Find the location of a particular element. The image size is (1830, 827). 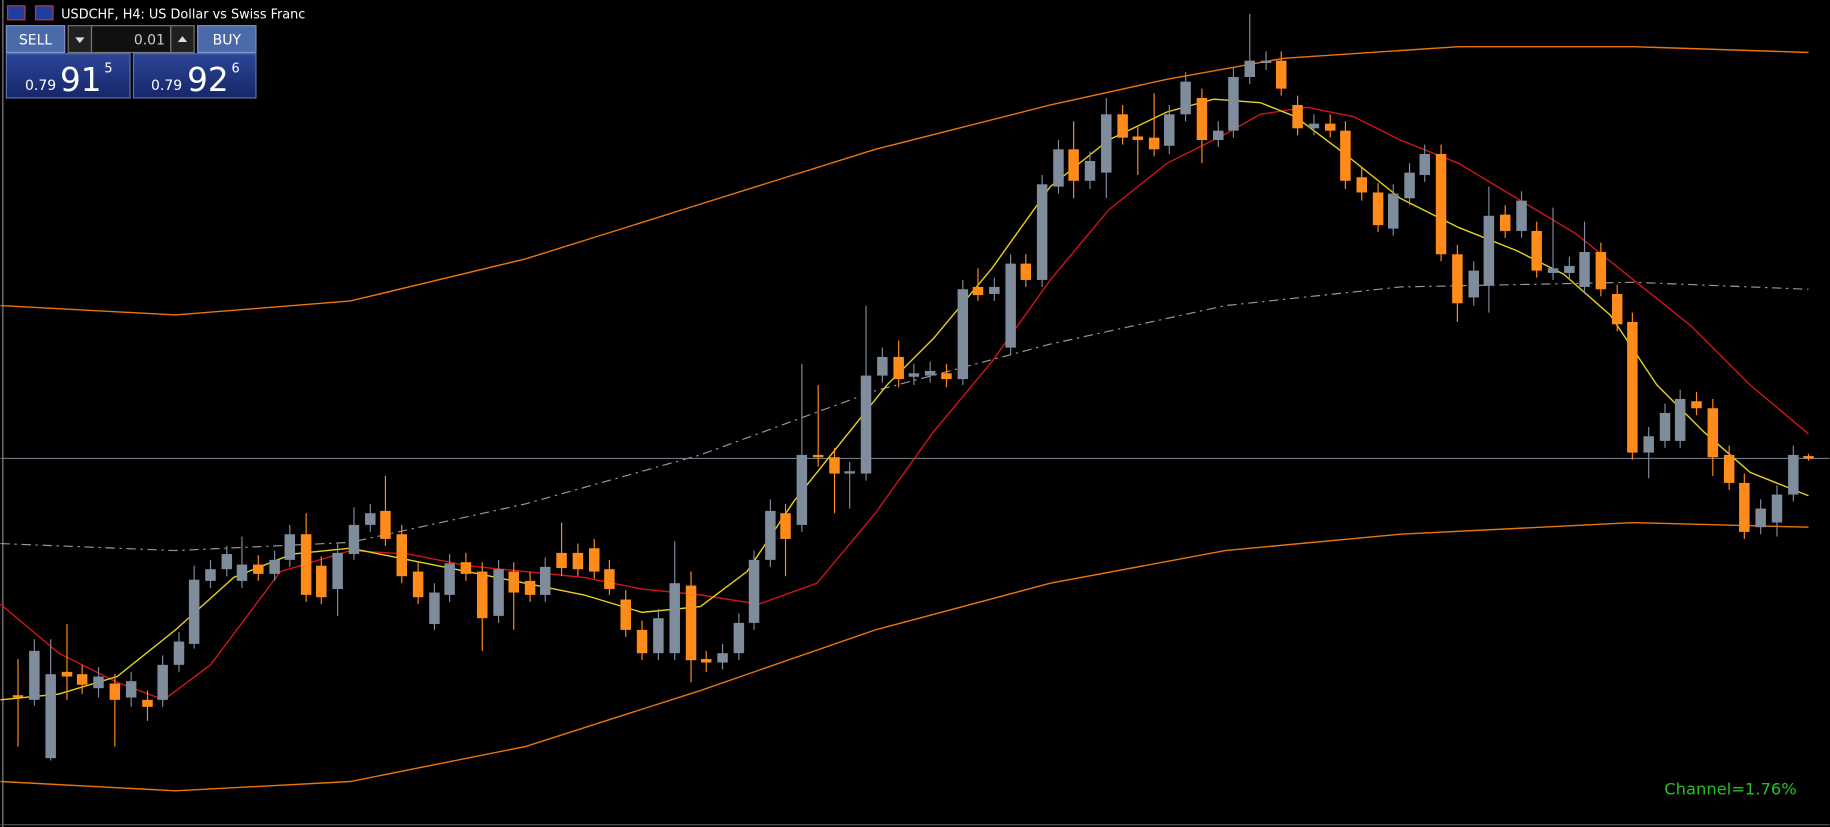

ask-big: 92 is located at coordinates (208, 80).